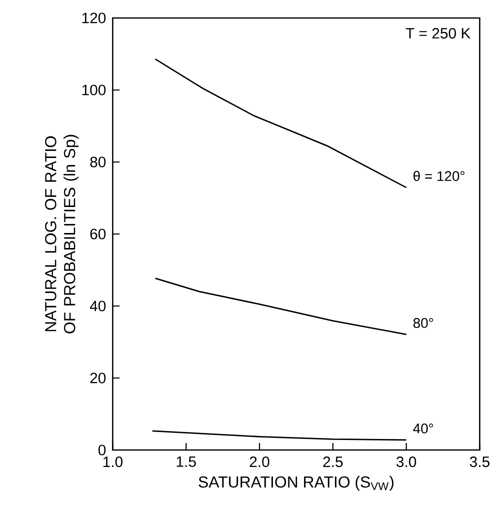  I want to click on x-axis-title: SATURATION RATIO (S$_{VW}$), so click(296, 483).